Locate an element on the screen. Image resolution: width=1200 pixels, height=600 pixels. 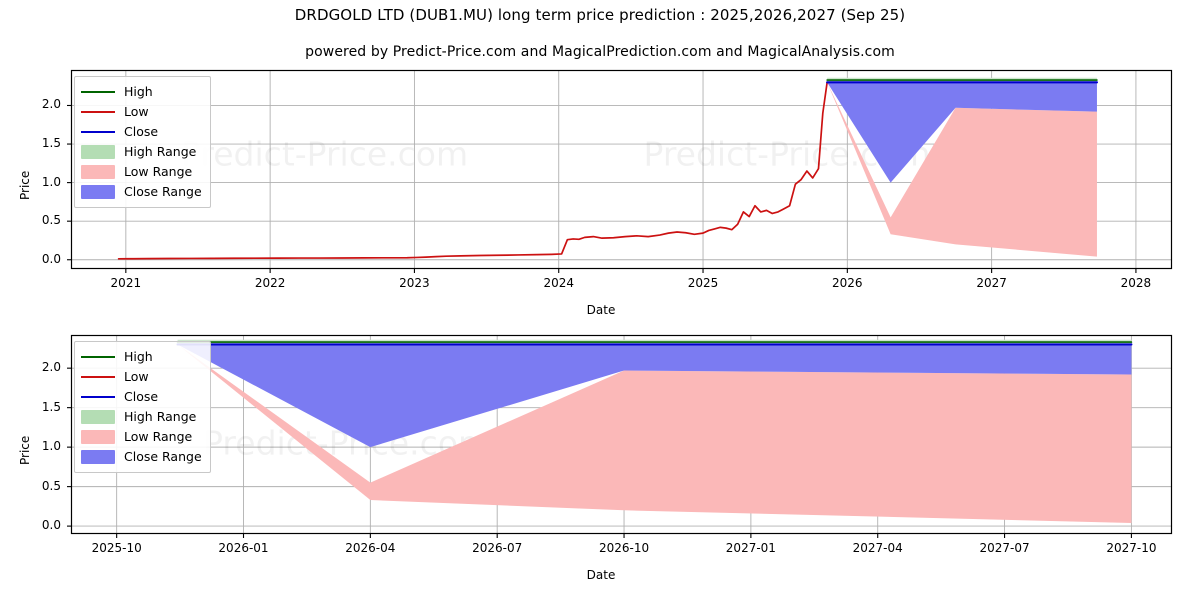
top-band-low-range is located at coordinates (962, 169).